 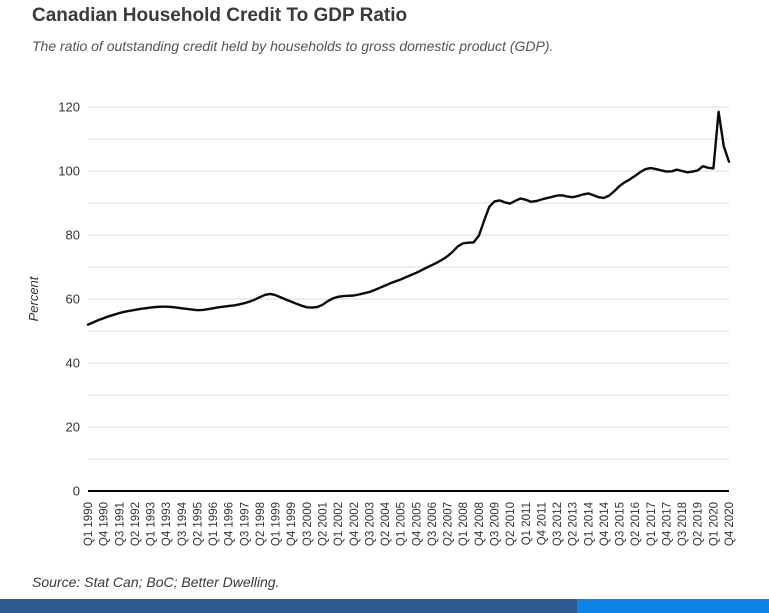 What do you see at coordinates (652, 524) in the screenshot?
I see `x-tick-label: Q1 2017` at bounding box center [652, 524].